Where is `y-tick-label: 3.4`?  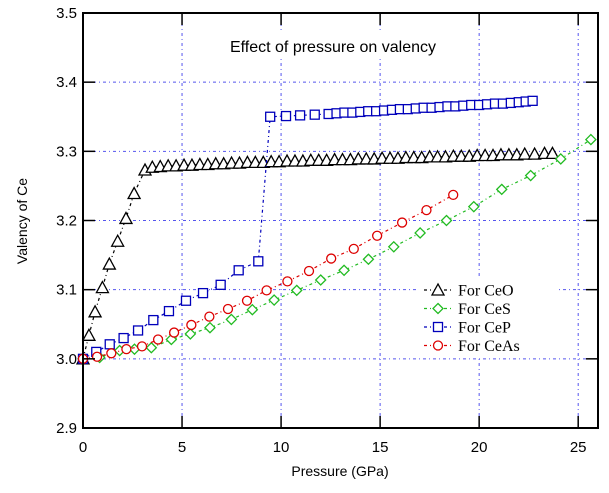
y-tick-label: 3.4 is located at coordinates (66, 82).